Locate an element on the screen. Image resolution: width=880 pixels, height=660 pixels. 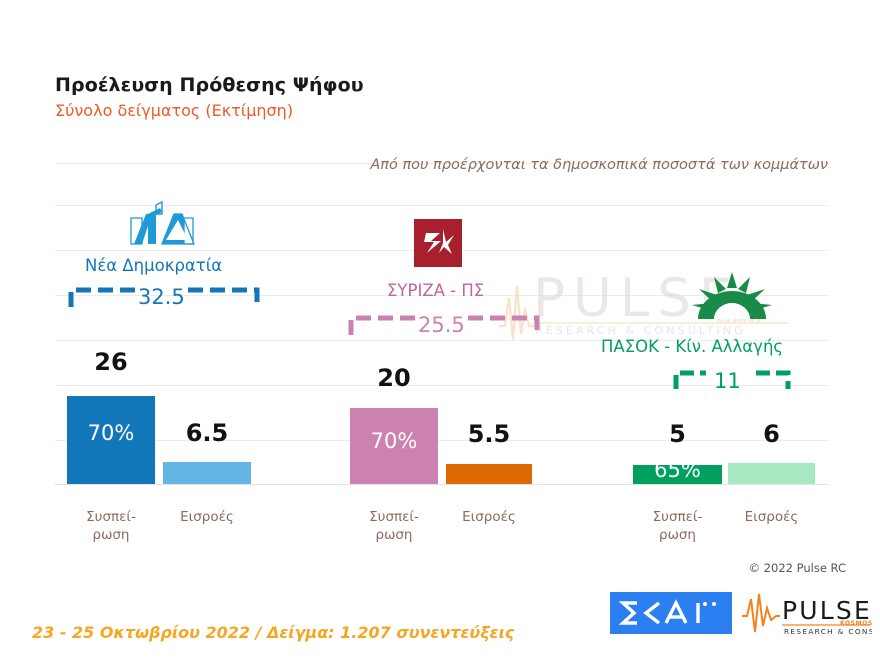
bar-pct-syriza-syspeirosi: 70% is located at coordinates (394, 441).